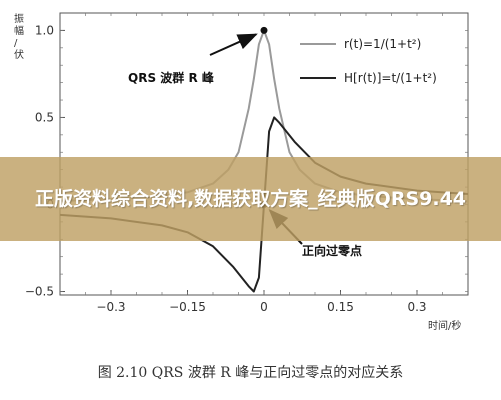 Image resolution: width=501 pixels, height=400 pixels. Describe the element at coordinates (390, 78) in the screenshot. I see `legend-label-hilbert: H[r(t)]=t/(1+t²)` at that location.